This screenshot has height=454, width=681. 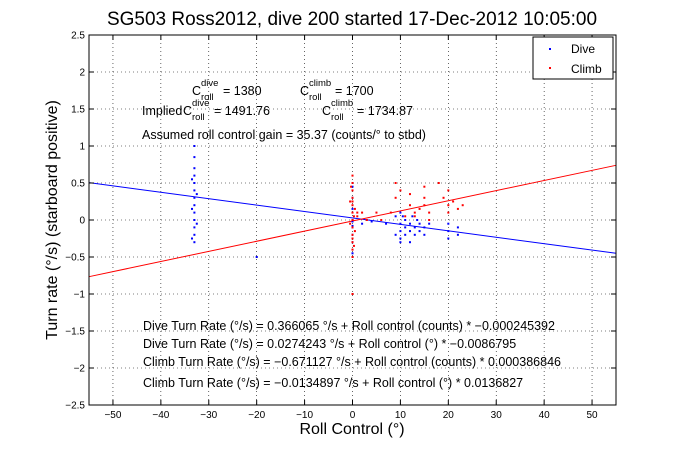 What do you see at coordinates (326, 111) in the screenshot?
I see `implied-climb-main: C` at bounding box center [326, 111].